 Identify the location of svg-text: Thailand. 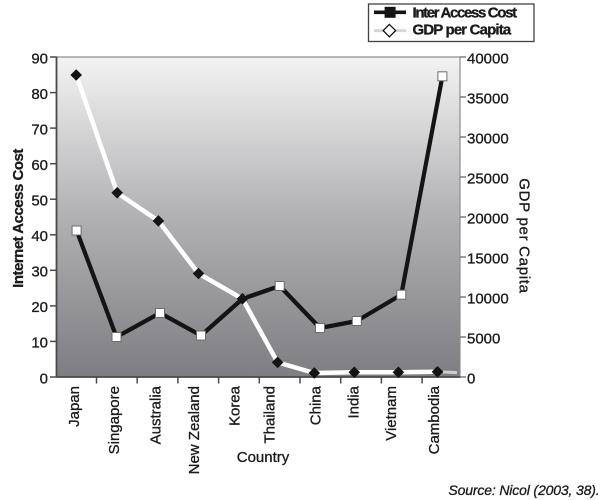
(270, 415).